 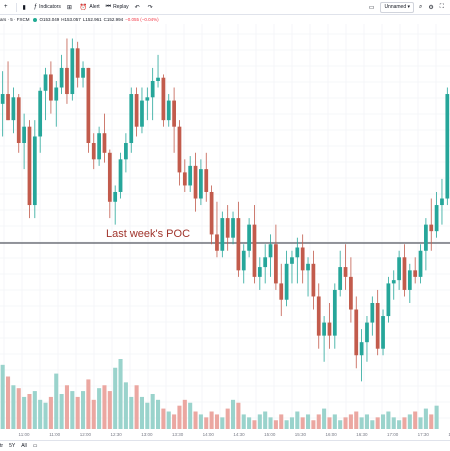 What do you see at coordinates (117, 7) in the screenshot?
I see `replay-button: ⏮ Replay` at bounding box center [117, 7].